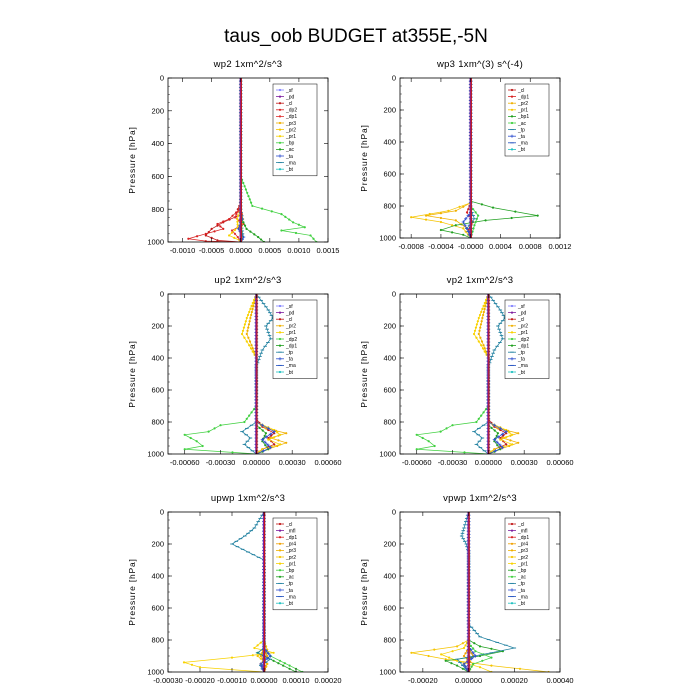 The image size is (700, 700). What do you see at coordinates (387, 238) in the screenshot?
I see `y-tick-label: 1000` at bounding box center [387, 238].